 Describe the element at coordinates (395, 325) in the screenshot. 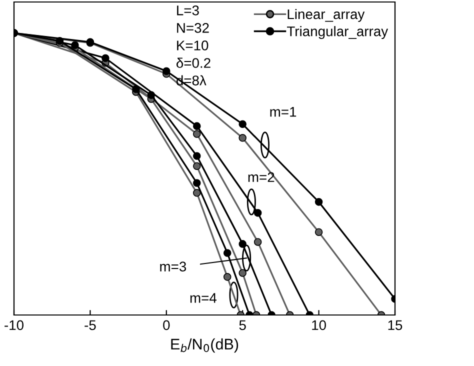

I see `x-tick-label: 15` at that location.